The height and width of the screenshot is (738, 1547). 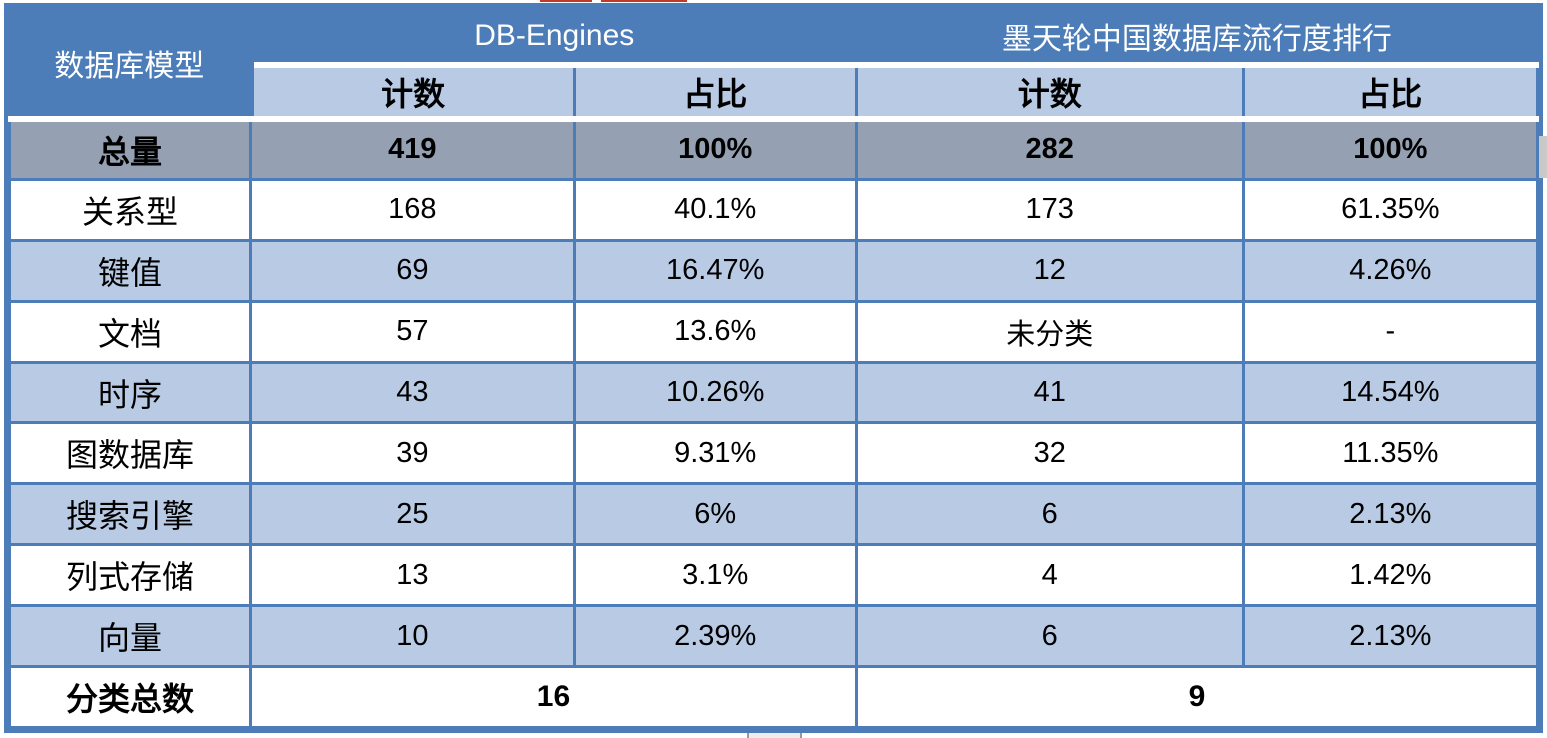 I want to click on row-total: 总量 419 100% 282 100%, so click(x=773, y=149).